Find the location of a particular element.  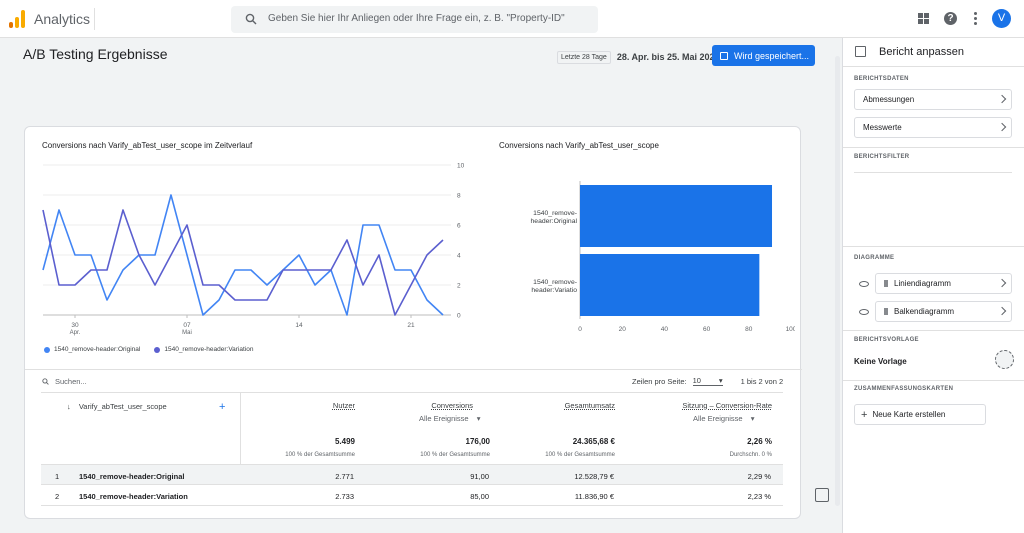

pagination-controls: Zeilen pro Seite: 10 ▾ 1 bis 2 von 2 is located at coordinates (707, 381).